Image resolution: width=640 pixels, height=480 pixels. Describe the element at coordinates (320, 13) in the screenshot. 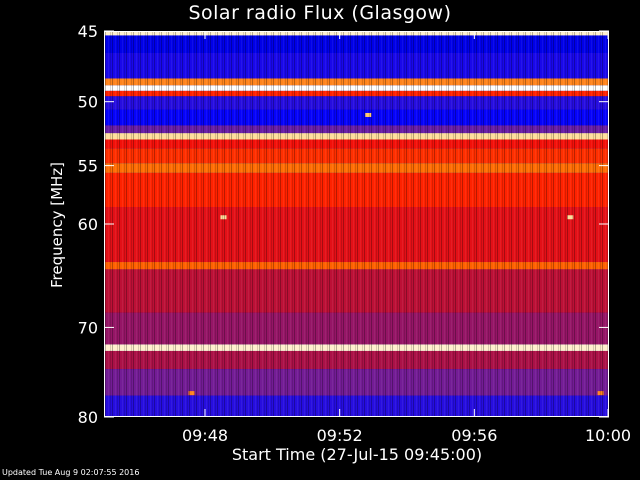

I see `chart-title: Solar radio Flux (Glasgow)` at that location.